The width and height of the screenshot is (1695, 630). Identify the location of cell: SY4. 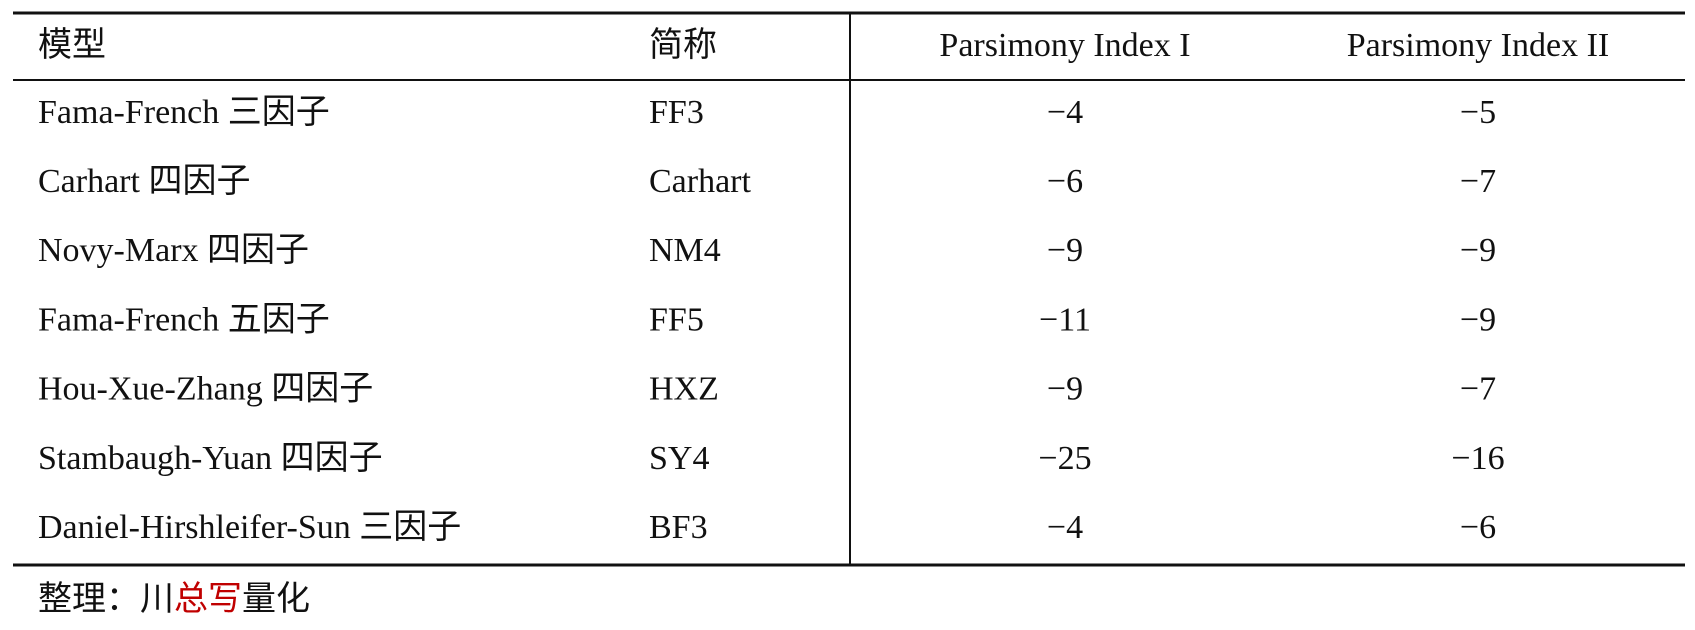
(679, 458).